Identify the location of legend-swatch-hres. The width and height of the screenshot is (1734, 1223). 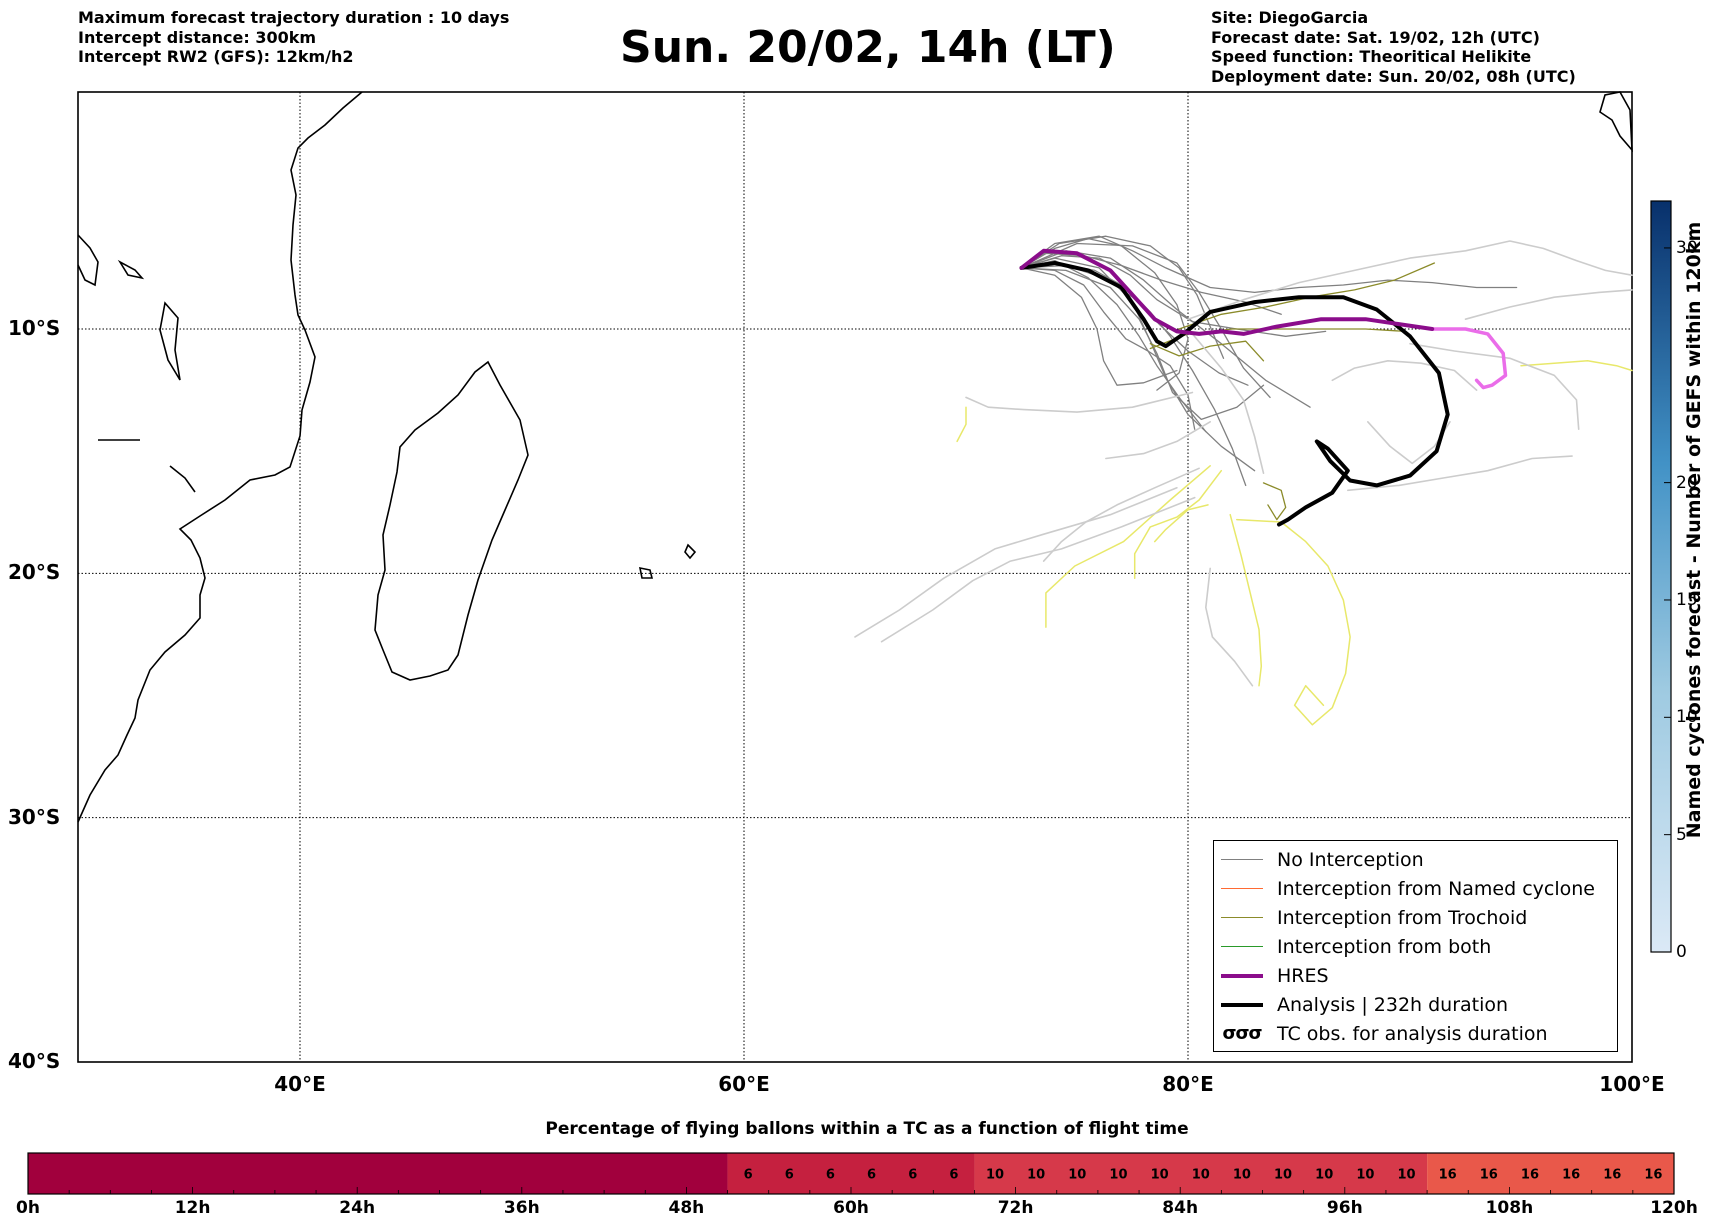
(1242, 975).